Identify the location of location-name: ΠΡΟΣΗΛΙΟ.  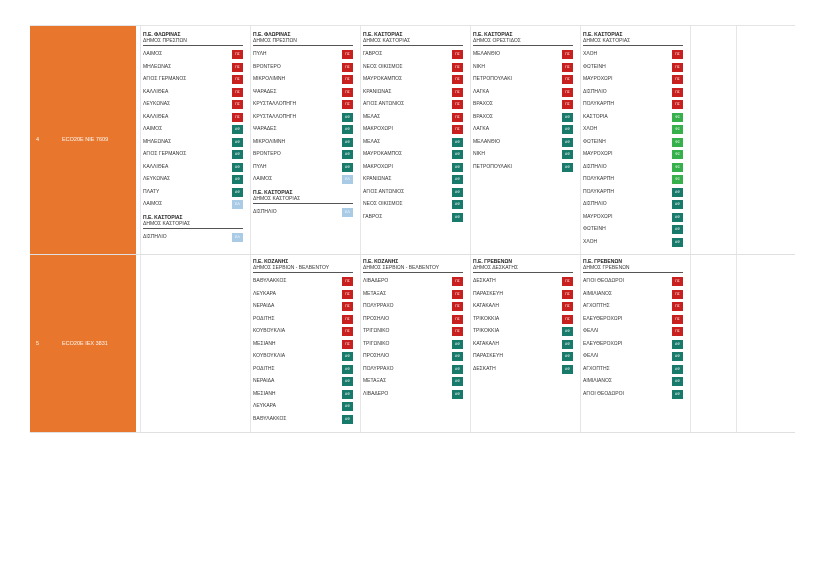
(376, 318).